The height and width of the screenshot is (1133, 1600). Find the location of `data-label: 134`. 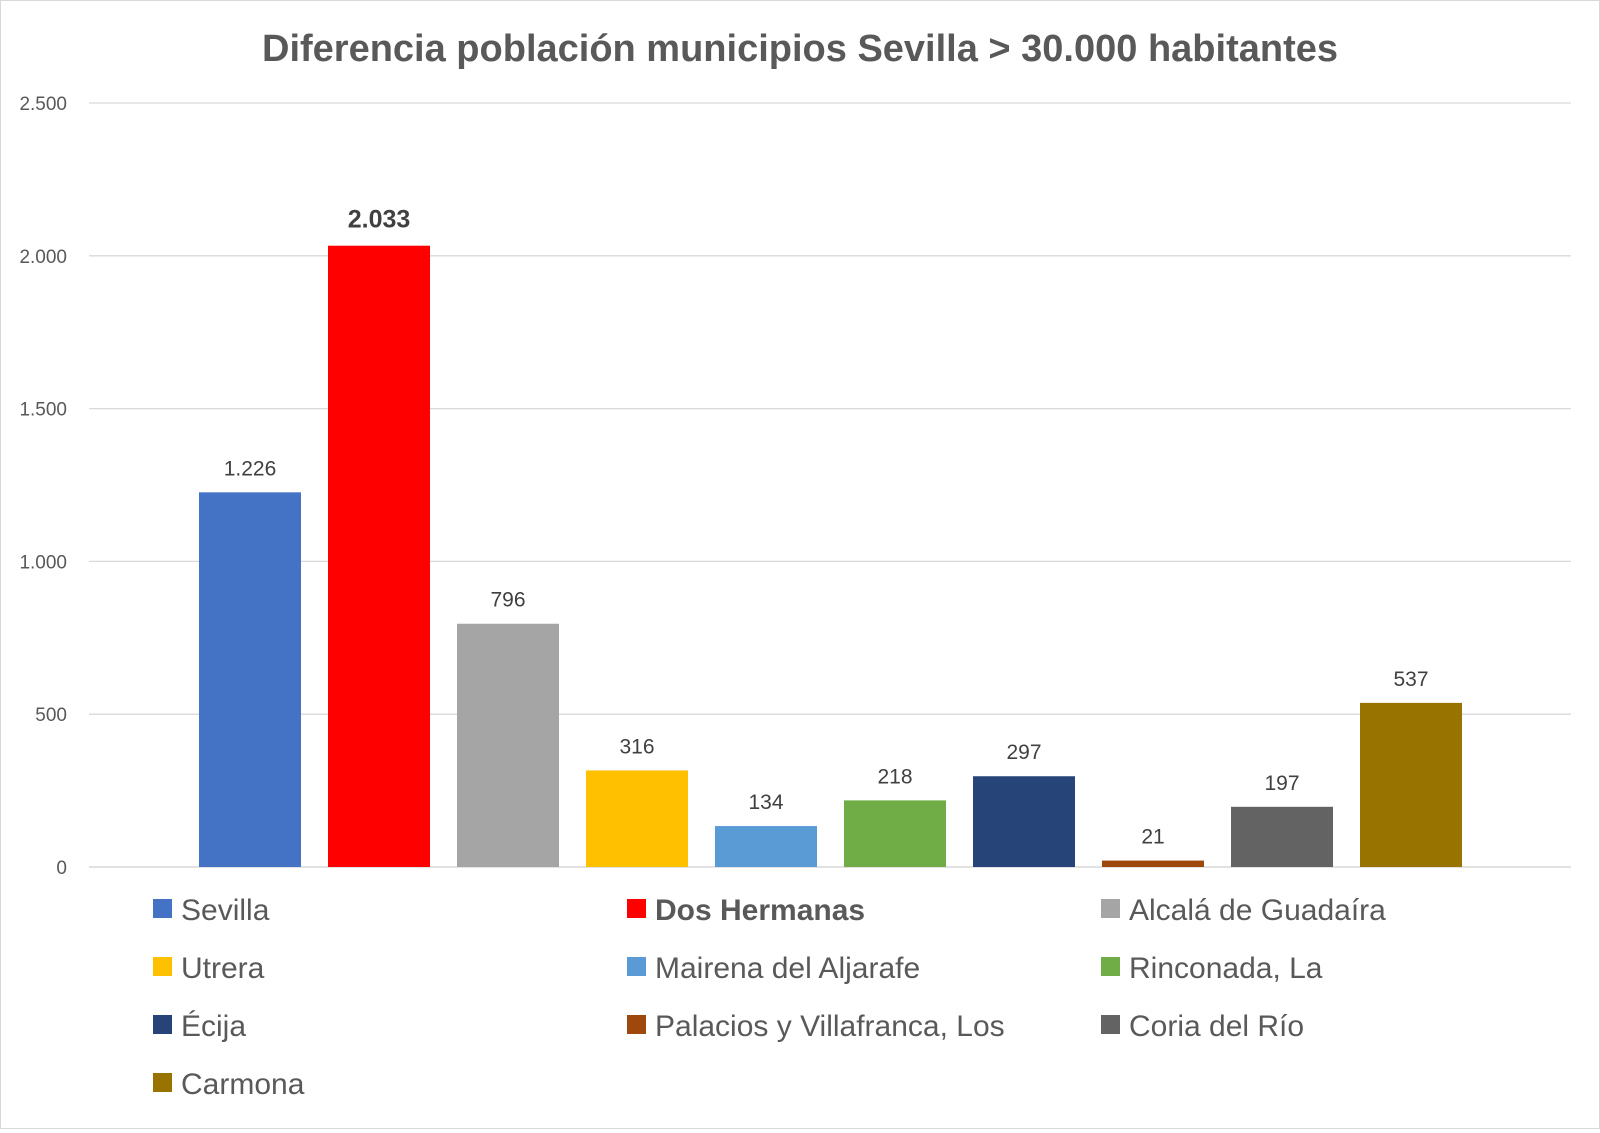

data-label: 134 is located at coordinates (765, 802).